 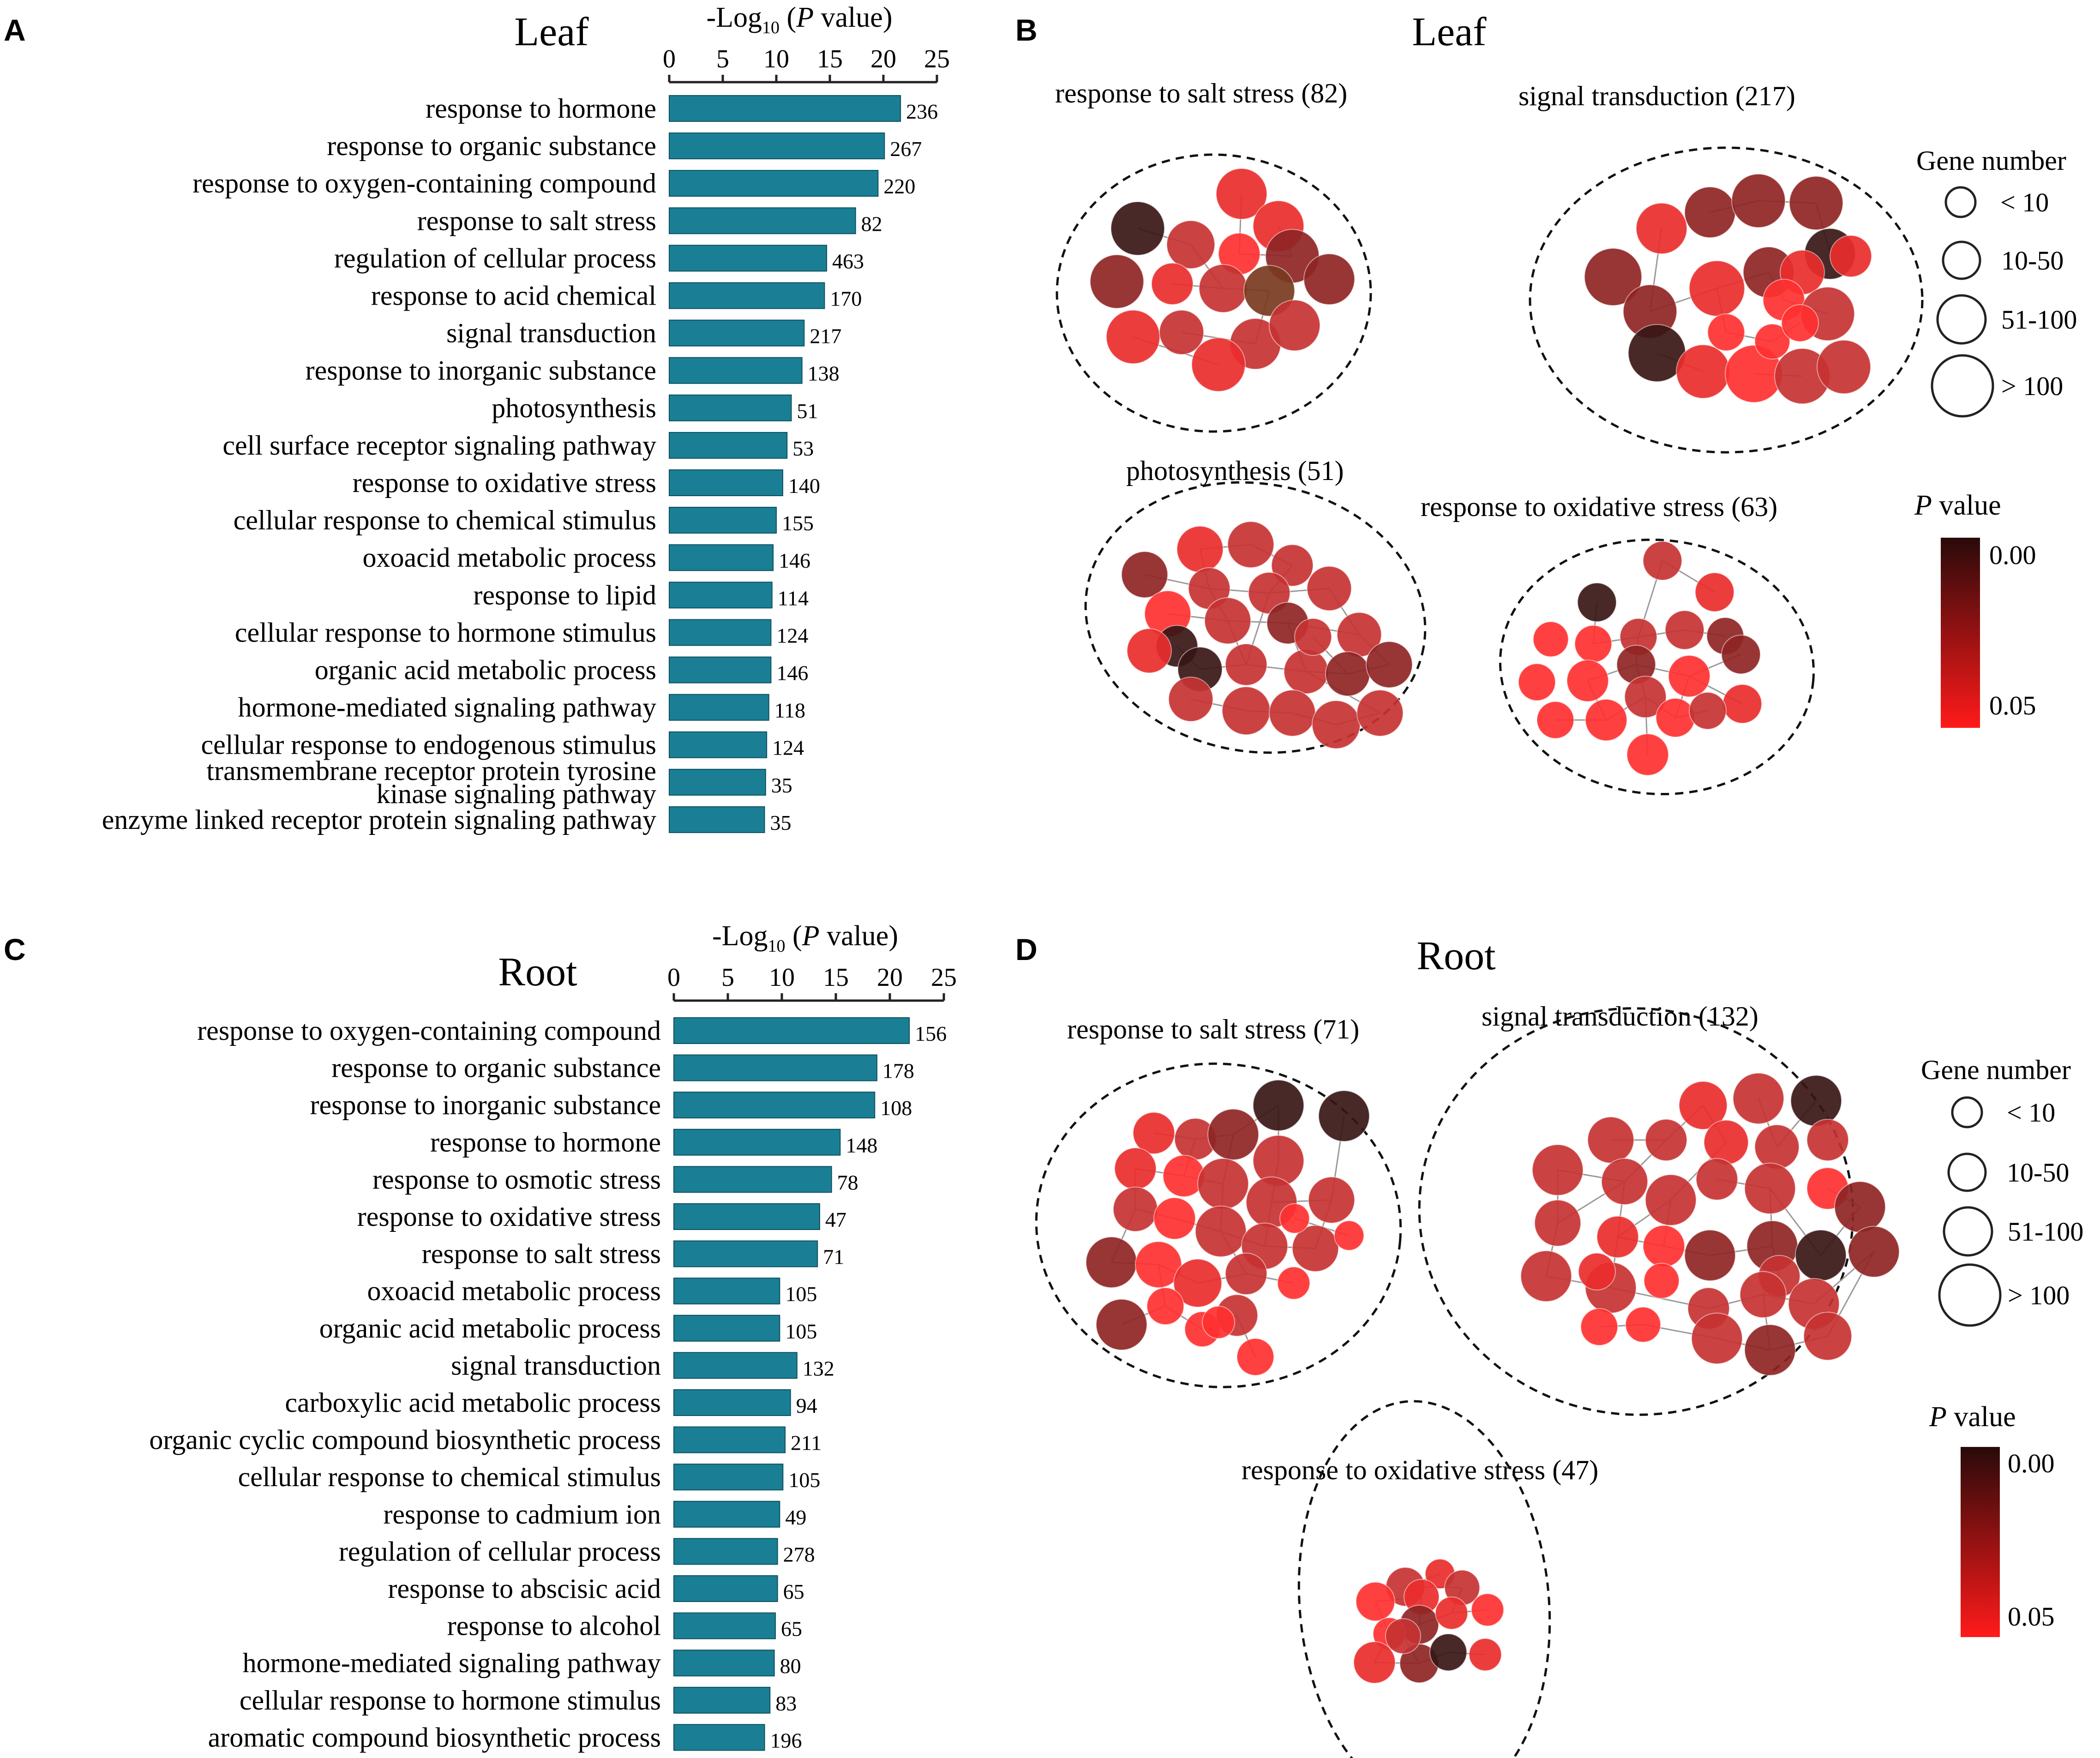 I want to click on gene-count-label: 178, so click(x=898, y=1071).